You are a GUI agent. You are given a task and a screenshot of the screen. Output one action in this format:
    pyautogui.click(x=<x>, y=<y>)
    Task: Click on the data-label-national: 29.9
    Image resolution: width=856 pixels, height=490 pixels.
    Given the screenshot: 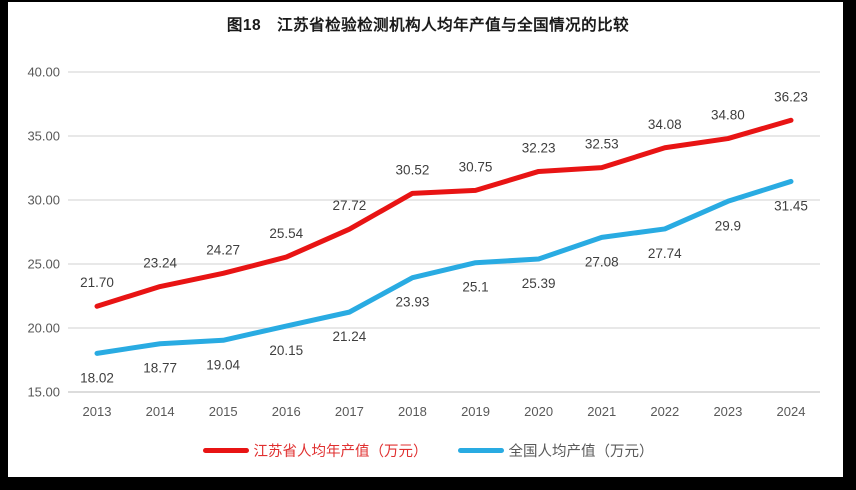 What is the action you would take?
    pyautogui.click(x=728, y=225)
    